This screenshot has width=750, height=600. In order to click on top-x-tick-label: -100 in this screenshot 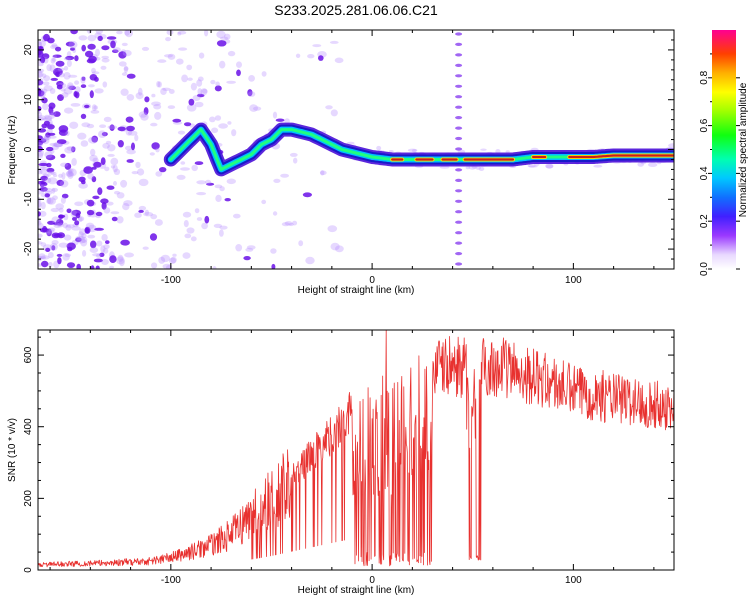, I will do `click(171, 280)`.